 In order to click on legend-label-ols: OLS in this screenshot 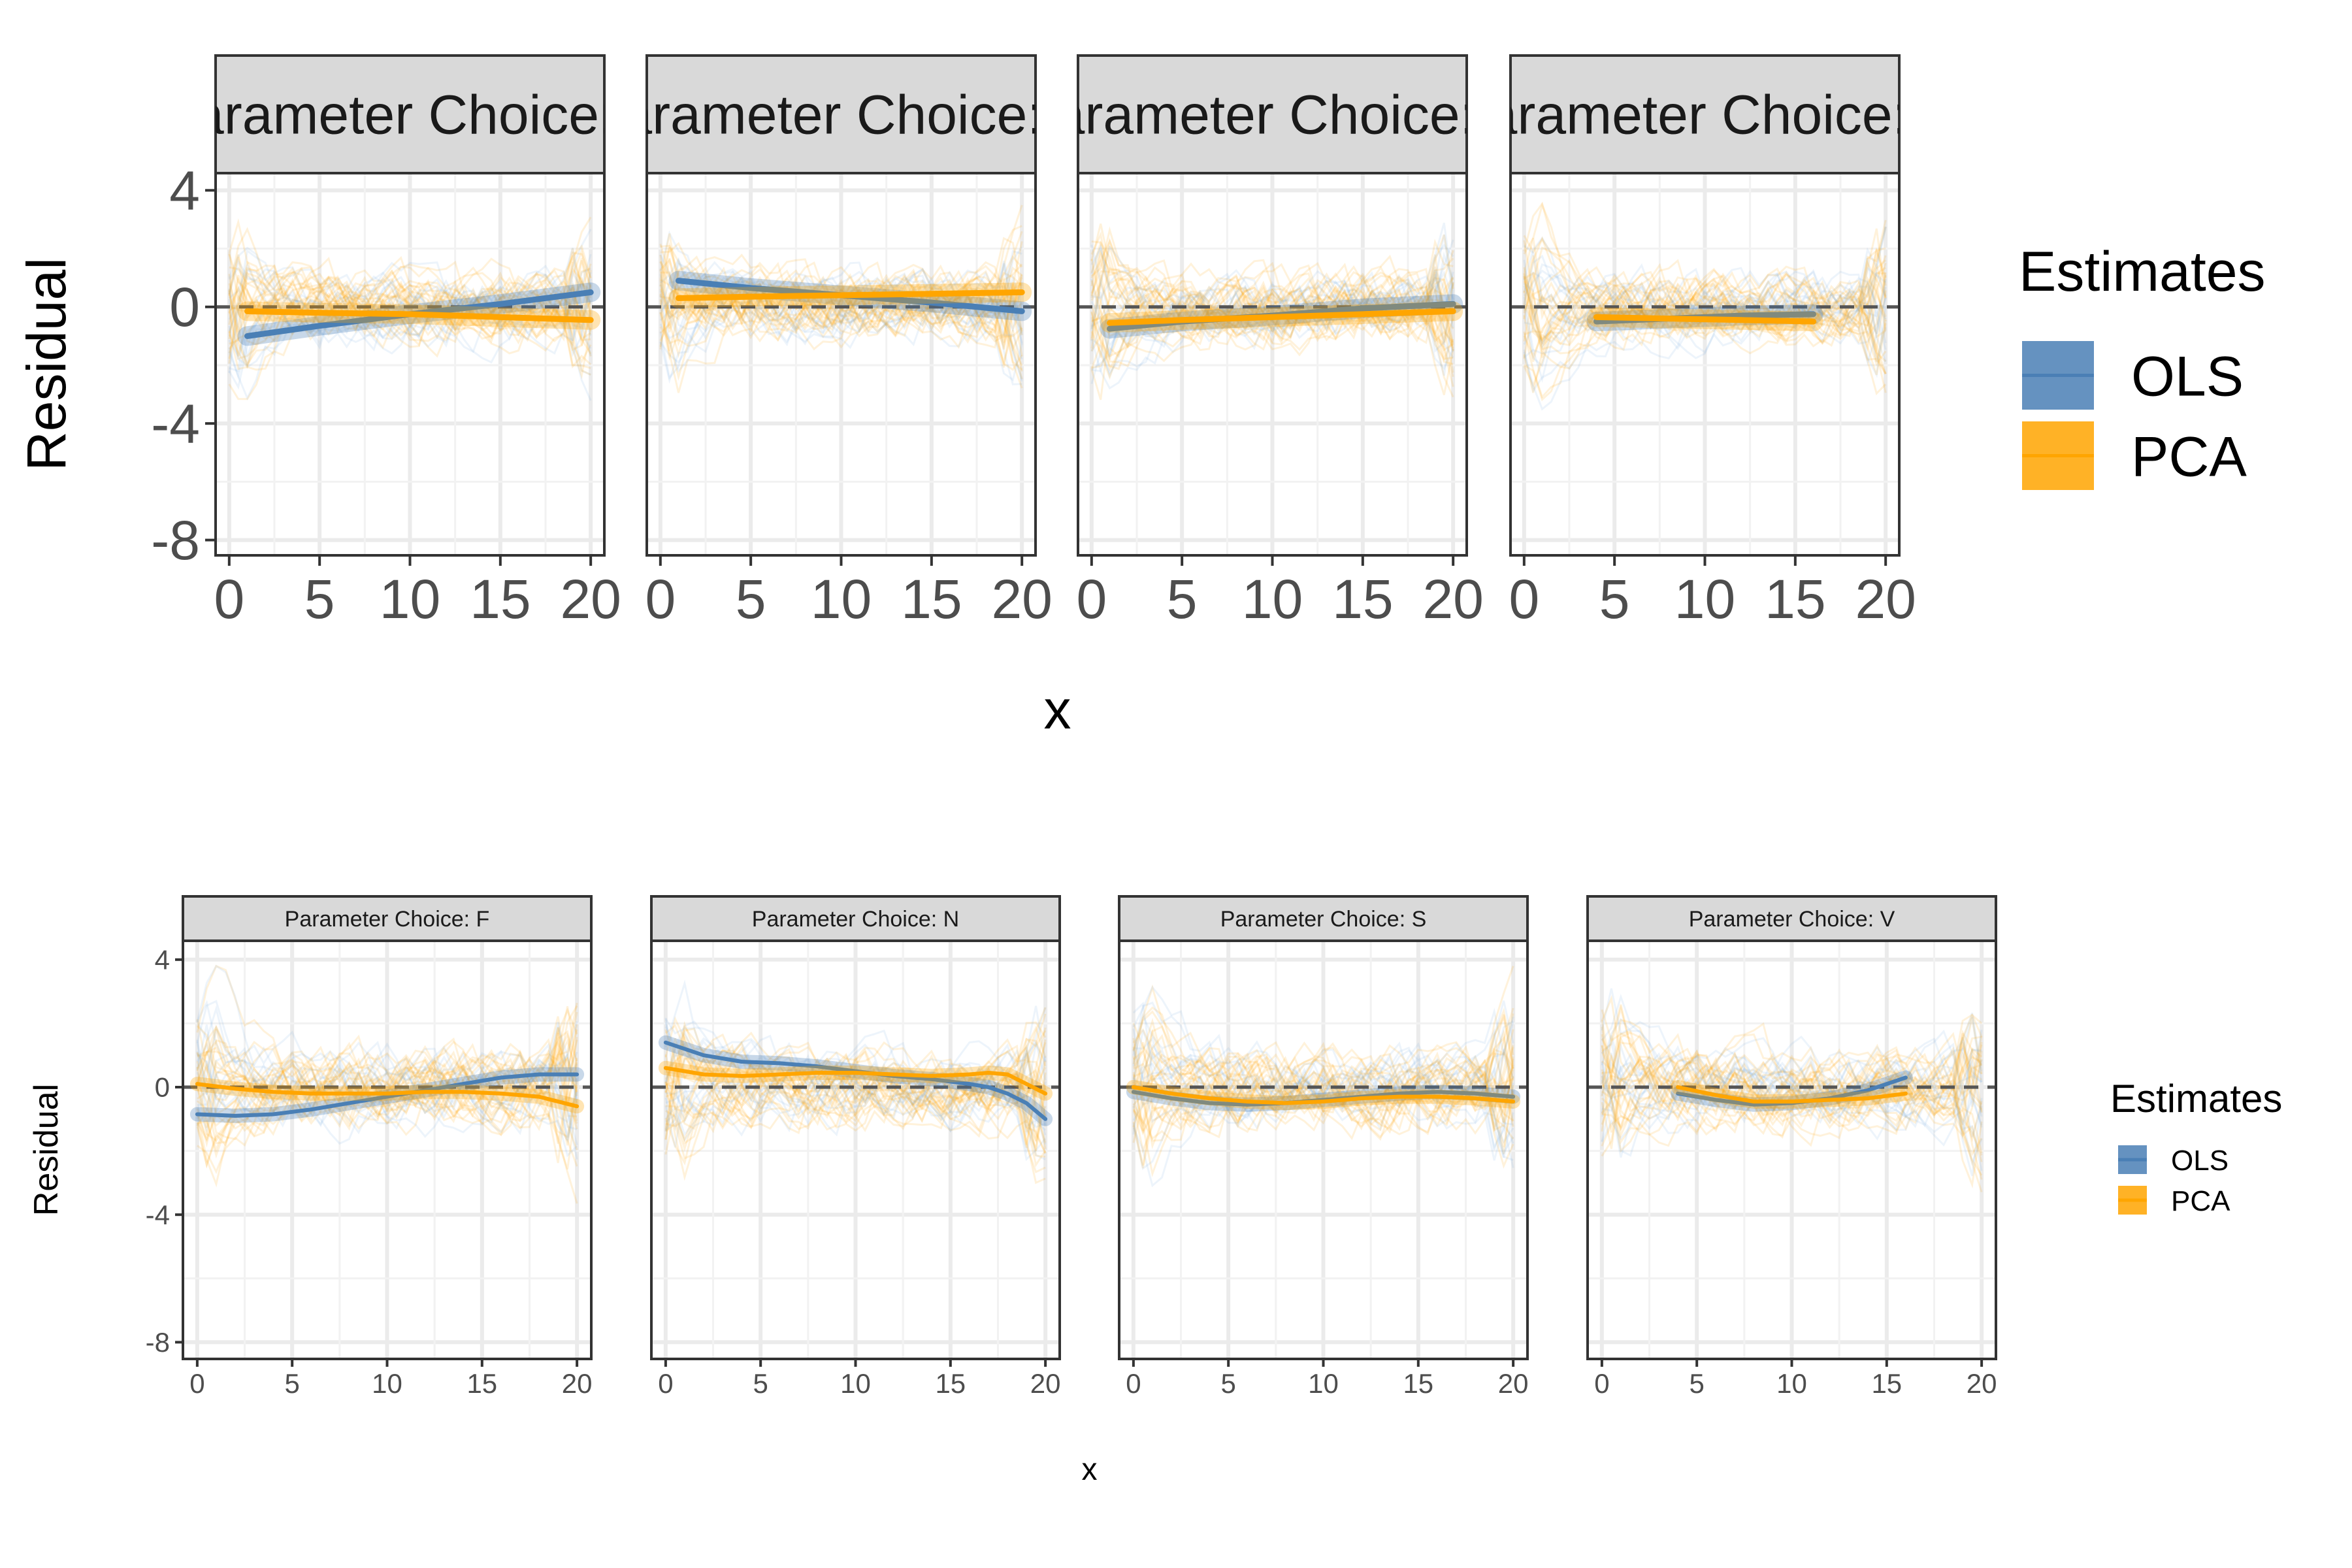, I will do `click(2187, 376)`.